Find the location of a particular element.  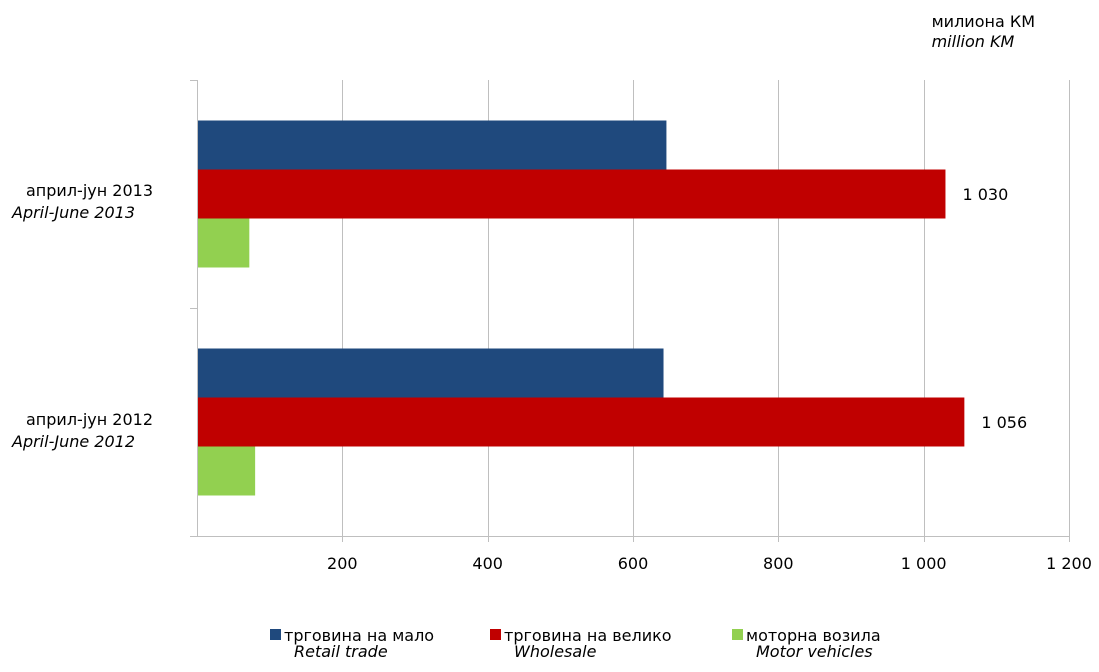

legend-label-retail-english: Retail trade is located at coordinates (341, 651).